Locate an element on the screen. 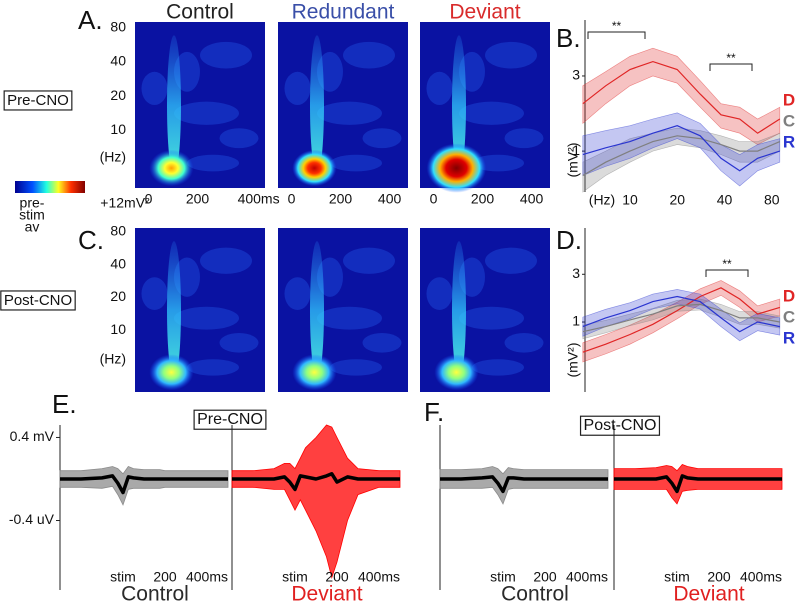 This screenshot has height=605, width=800. colorbar-label: av is located at coordinates (32, 227).